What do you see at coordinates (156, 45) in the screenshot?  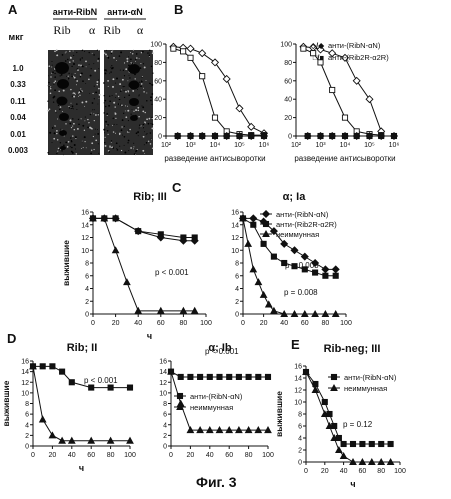 I see `b-left-y-tick-label: 100` at bounding box center [156, 45].